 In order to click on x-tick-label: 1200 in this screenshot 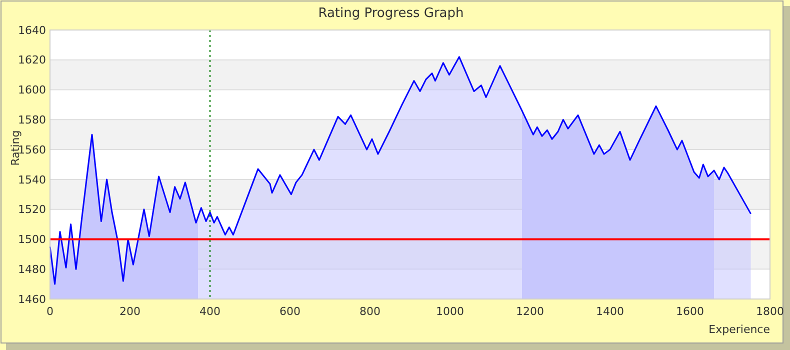, I will do `click(530, 311)`.